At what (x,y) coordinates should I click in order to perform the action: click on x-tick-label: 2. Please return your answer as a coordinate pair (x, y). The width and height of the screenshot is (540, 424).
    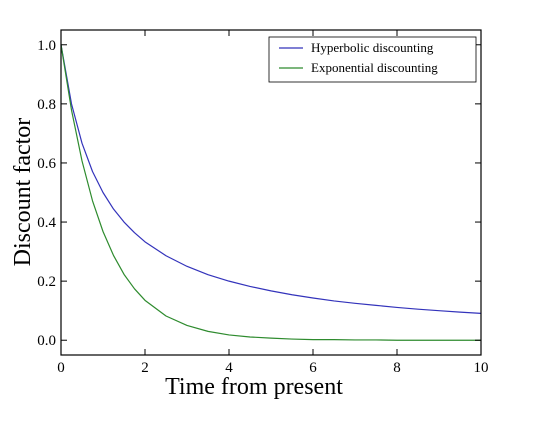
    Looking at the image, I should click on (145, 368).